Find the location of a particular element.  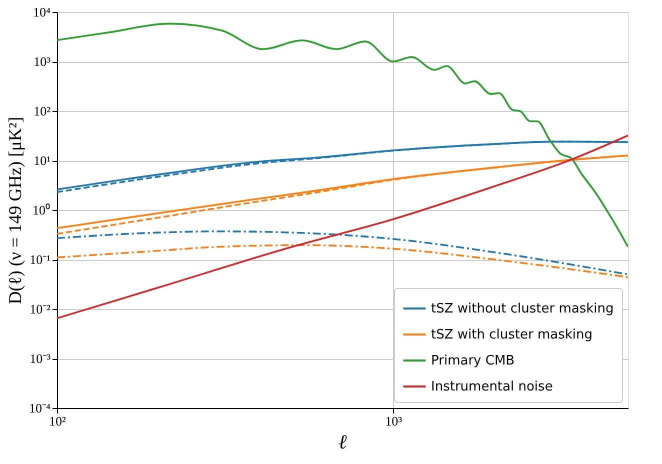

legend-label: Instrumental noise is located at coordinates (492, 387).